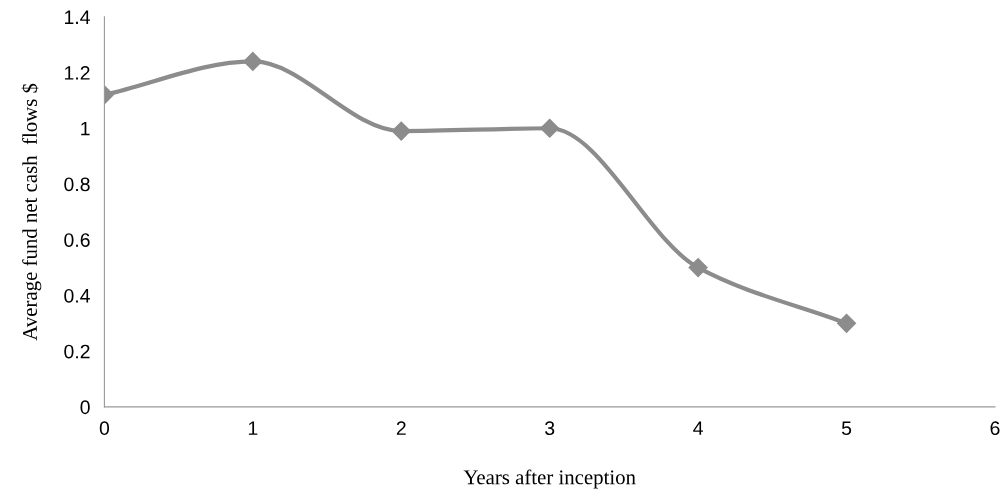 This screenshot has height=495, width=1004. Describe the element at coordinates (85, 128) in the screenshot. I see `y-tick-label: 1` at that location.